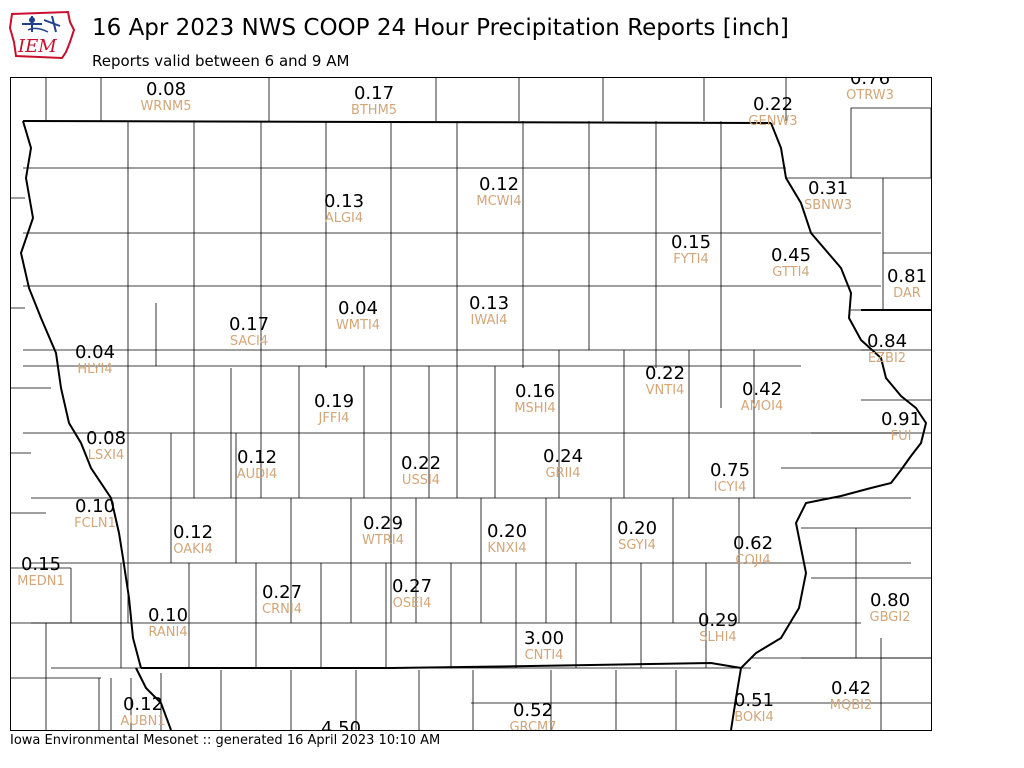 This screenshot has width=1024, height=768. I want to click on station-id: FYTI4, so click(691, 259).